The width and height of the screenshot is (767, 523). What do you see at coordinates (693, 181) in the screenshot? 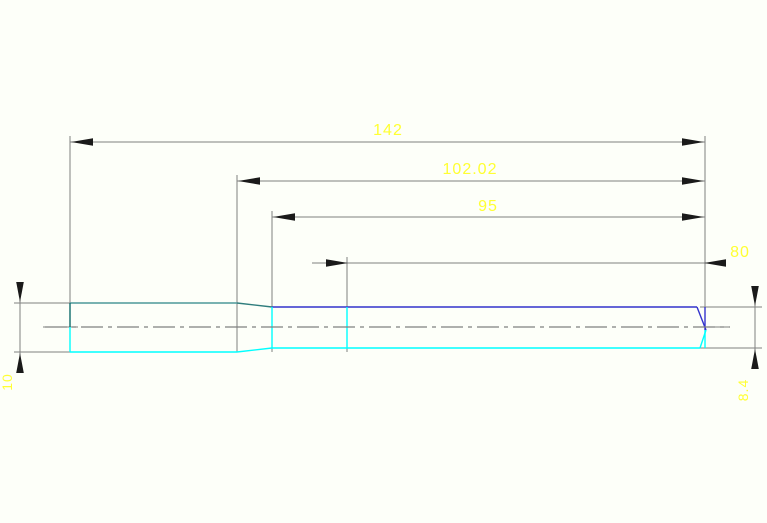
I see `arrowhead-102-right` at bounding box center [693, 181].